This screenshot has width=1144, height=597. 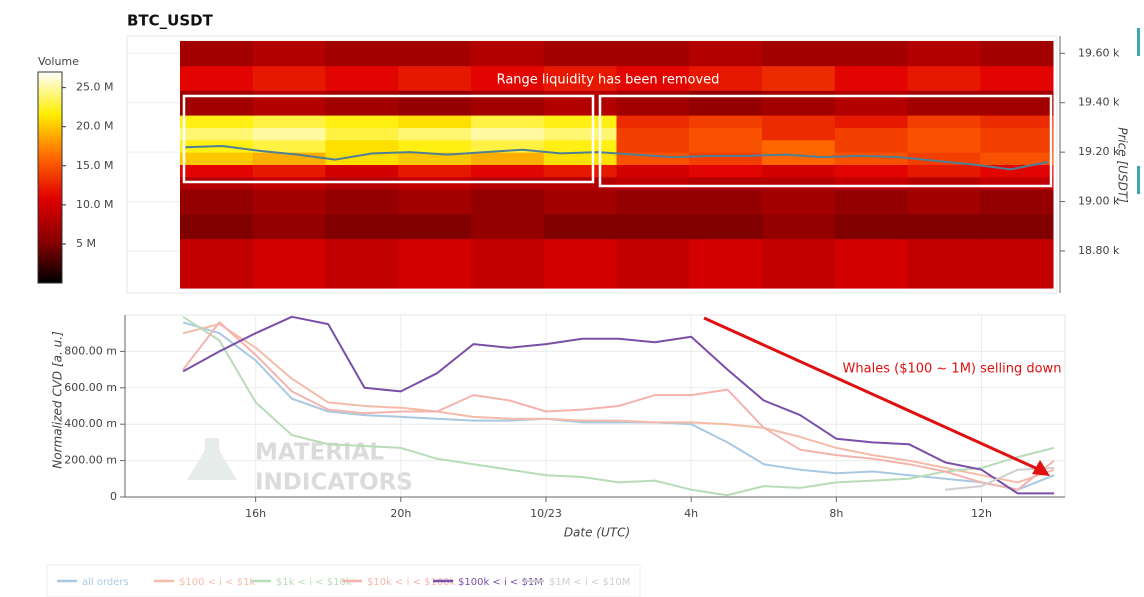 I want to click on colorbar, so click(x=50, y=177).